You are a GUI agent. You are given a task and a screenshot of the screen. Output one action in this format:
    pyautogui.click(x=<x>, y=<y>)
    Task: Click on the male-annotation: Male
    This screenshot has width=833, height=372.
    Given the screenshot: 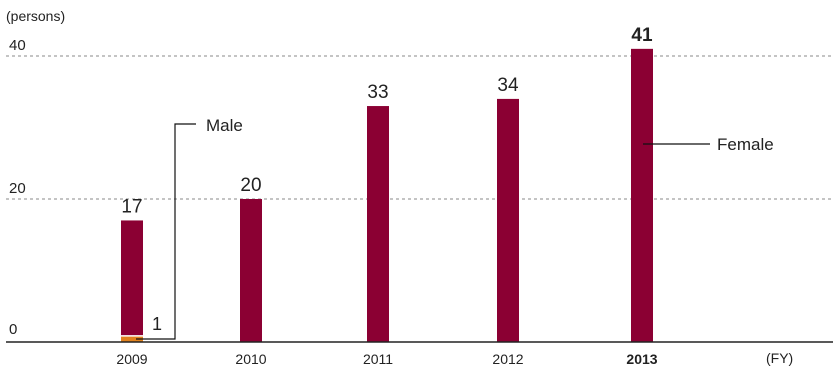 What is the action you would take?
    pyautogui.click(x=189, y=228)
    